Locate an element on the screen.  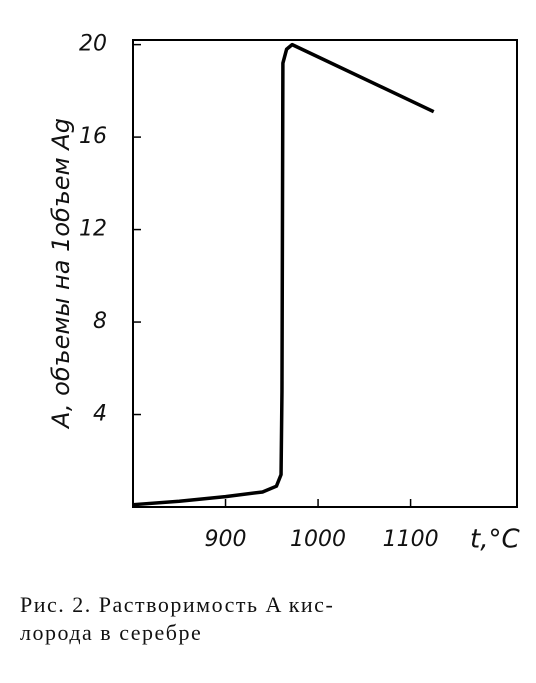
caption: лорода в серебре is located at coordinates (111, 632).